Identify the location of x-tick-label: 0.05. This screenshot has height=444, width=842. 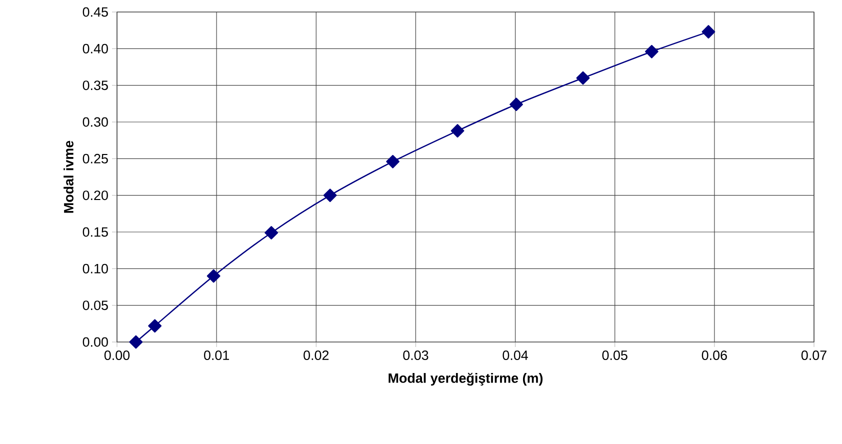
(615, 355).